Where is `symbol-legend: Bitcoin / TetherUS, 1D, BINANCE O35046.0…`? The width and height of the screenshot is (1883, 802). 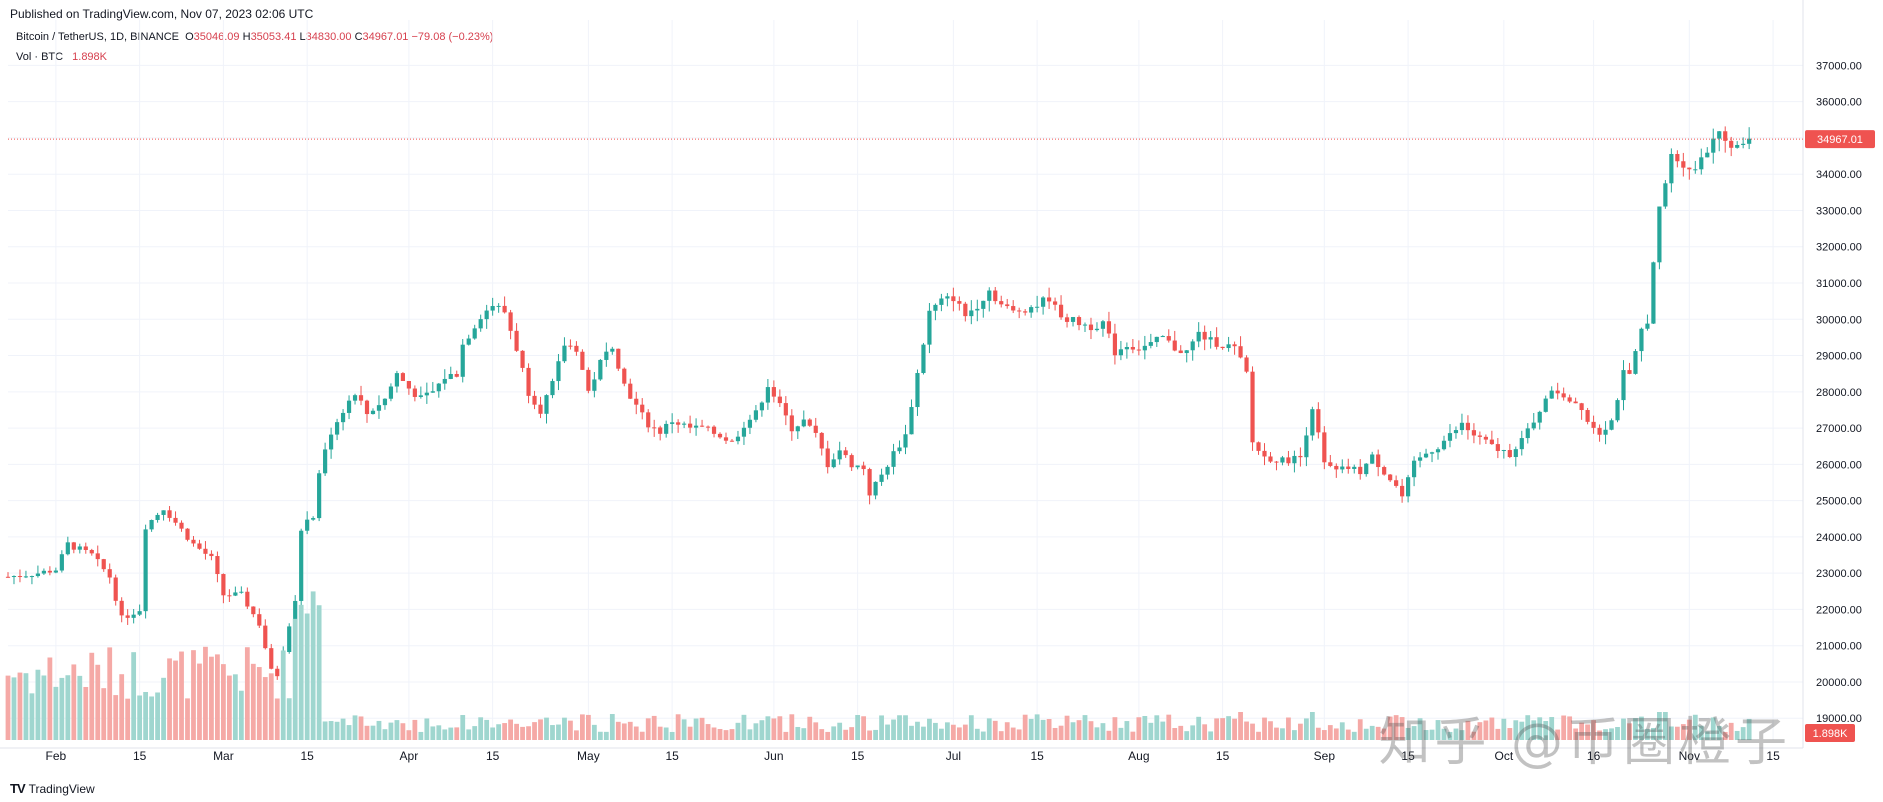 symbol-legend: Bitcoin / TetherUS, 1D, BINANCE O35046.0… is located at coordinates (254, 37).